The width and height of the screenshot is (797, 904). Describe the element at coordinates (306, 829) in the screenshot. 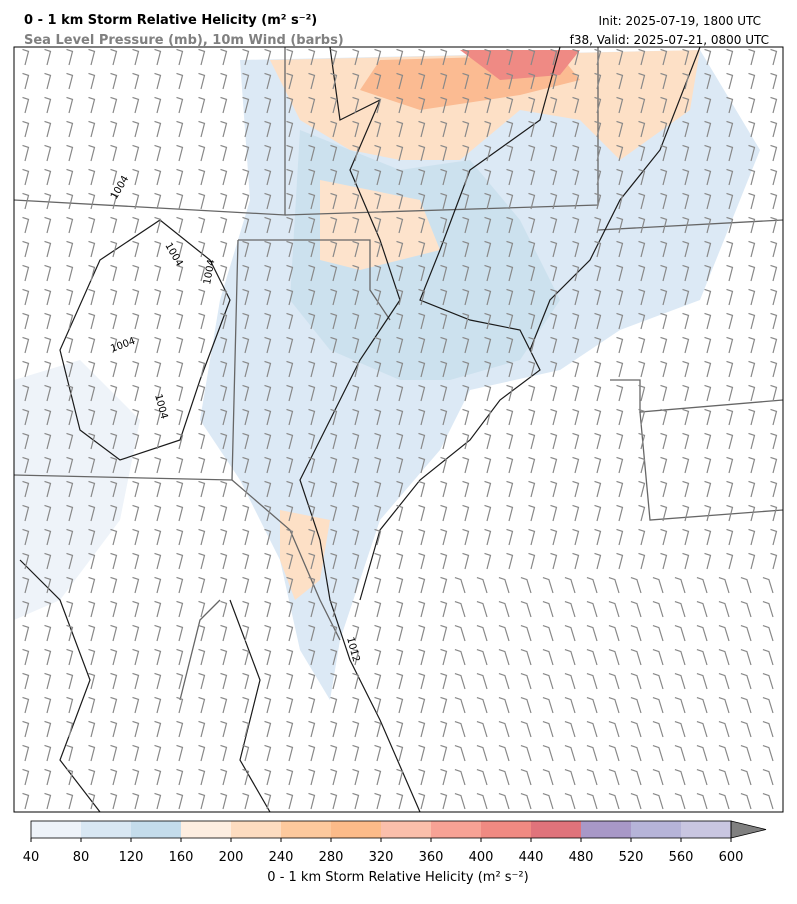

I see `colorbar-segment` at that location.